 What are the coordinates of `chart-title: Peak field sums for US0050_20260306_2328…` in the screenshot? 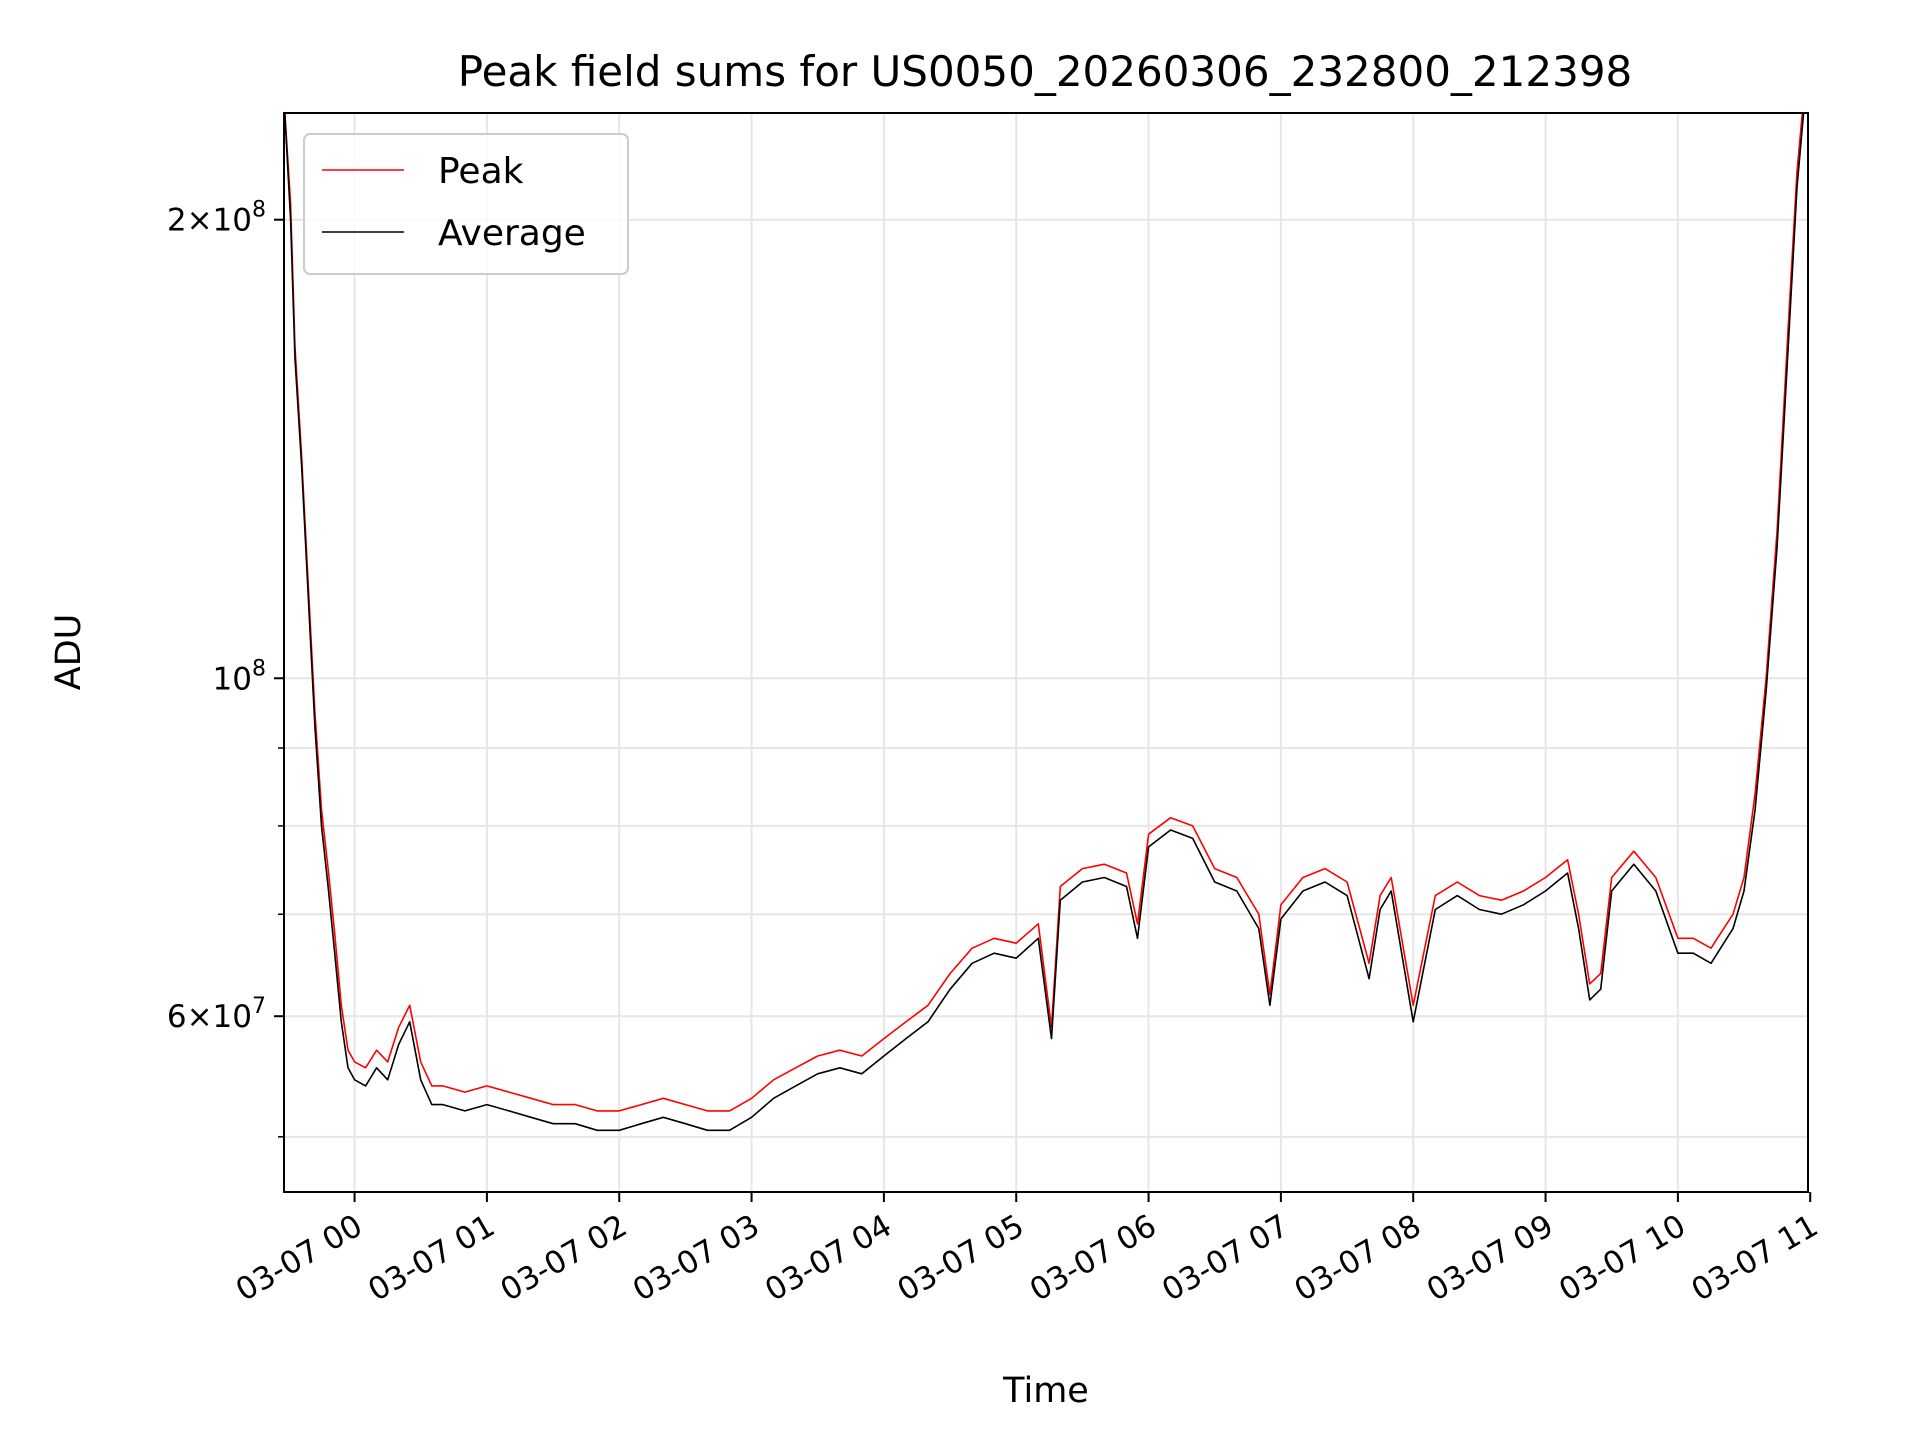 It's located at (1045, 71).